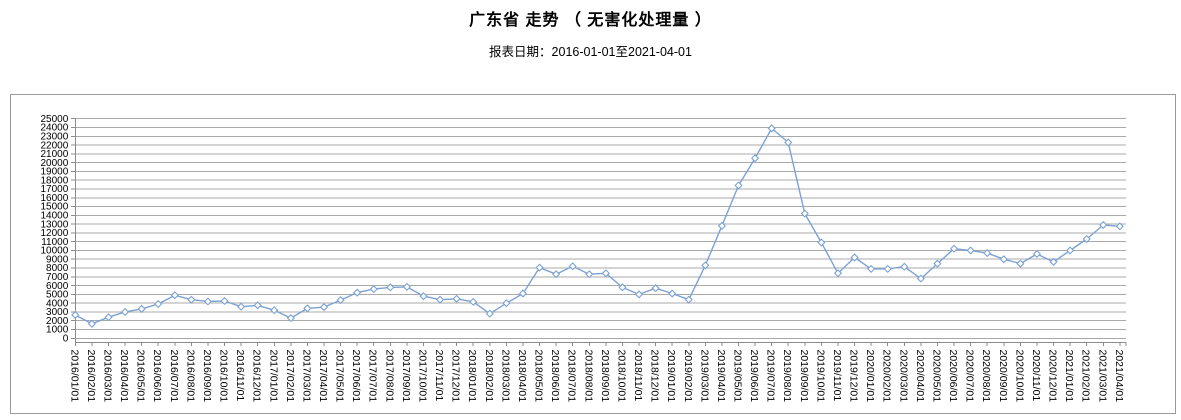 This screenshot has height=420, width=1181. What do you see at coordinates (54, 207) in the screenshot?
I see `y-axis-label: 15000` at bounding box center [54, 207].